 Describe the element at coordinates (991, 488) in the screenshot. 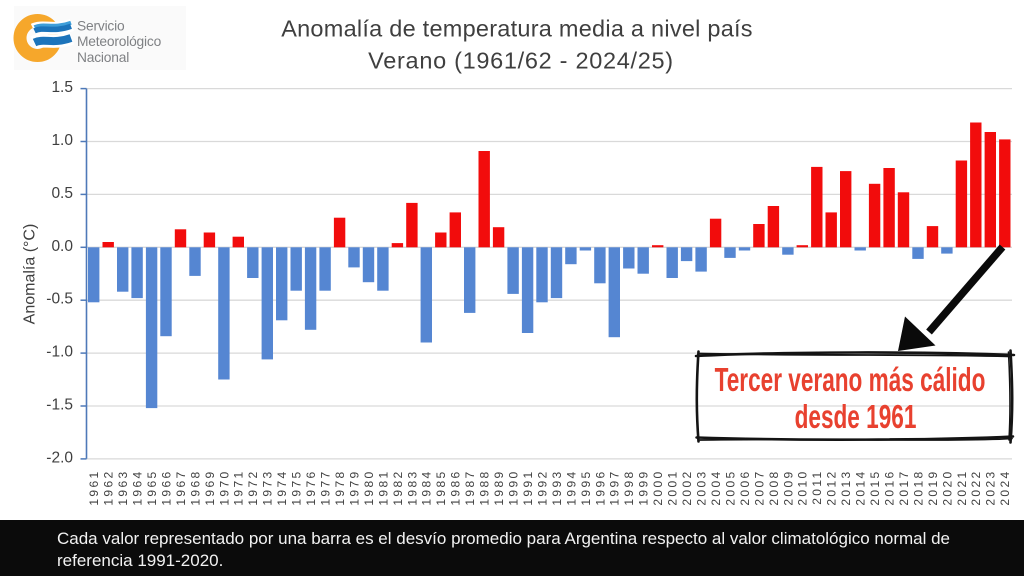

I see `svg-text: 2023` at that location.